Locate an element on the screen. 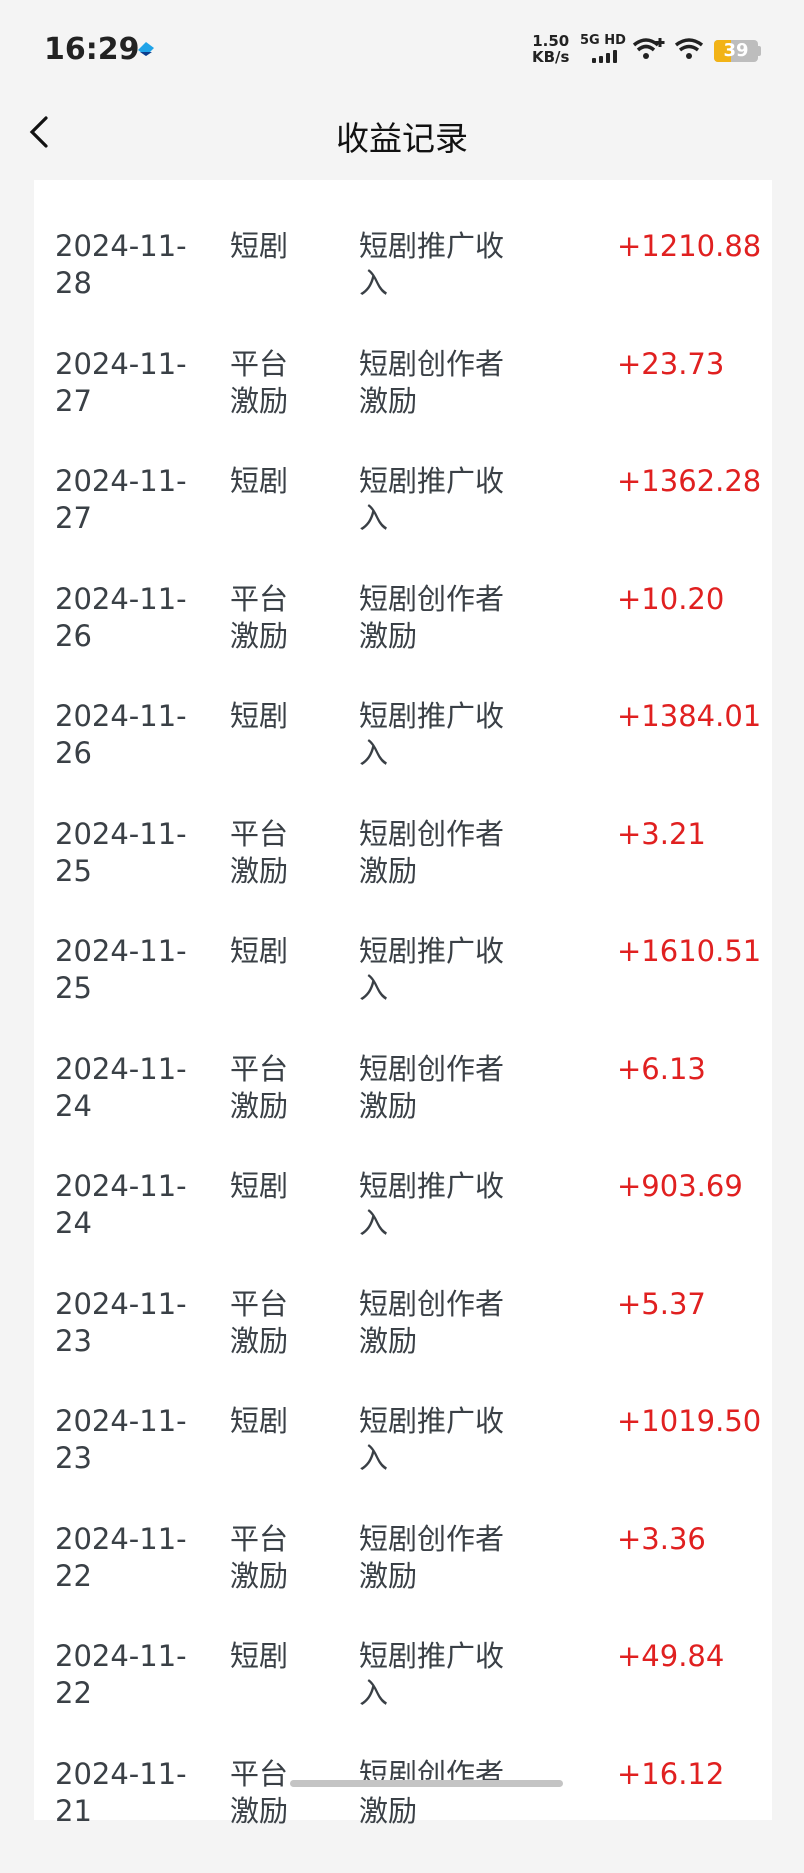  speed-value: 1.50 is located at coordinates (551, 41).